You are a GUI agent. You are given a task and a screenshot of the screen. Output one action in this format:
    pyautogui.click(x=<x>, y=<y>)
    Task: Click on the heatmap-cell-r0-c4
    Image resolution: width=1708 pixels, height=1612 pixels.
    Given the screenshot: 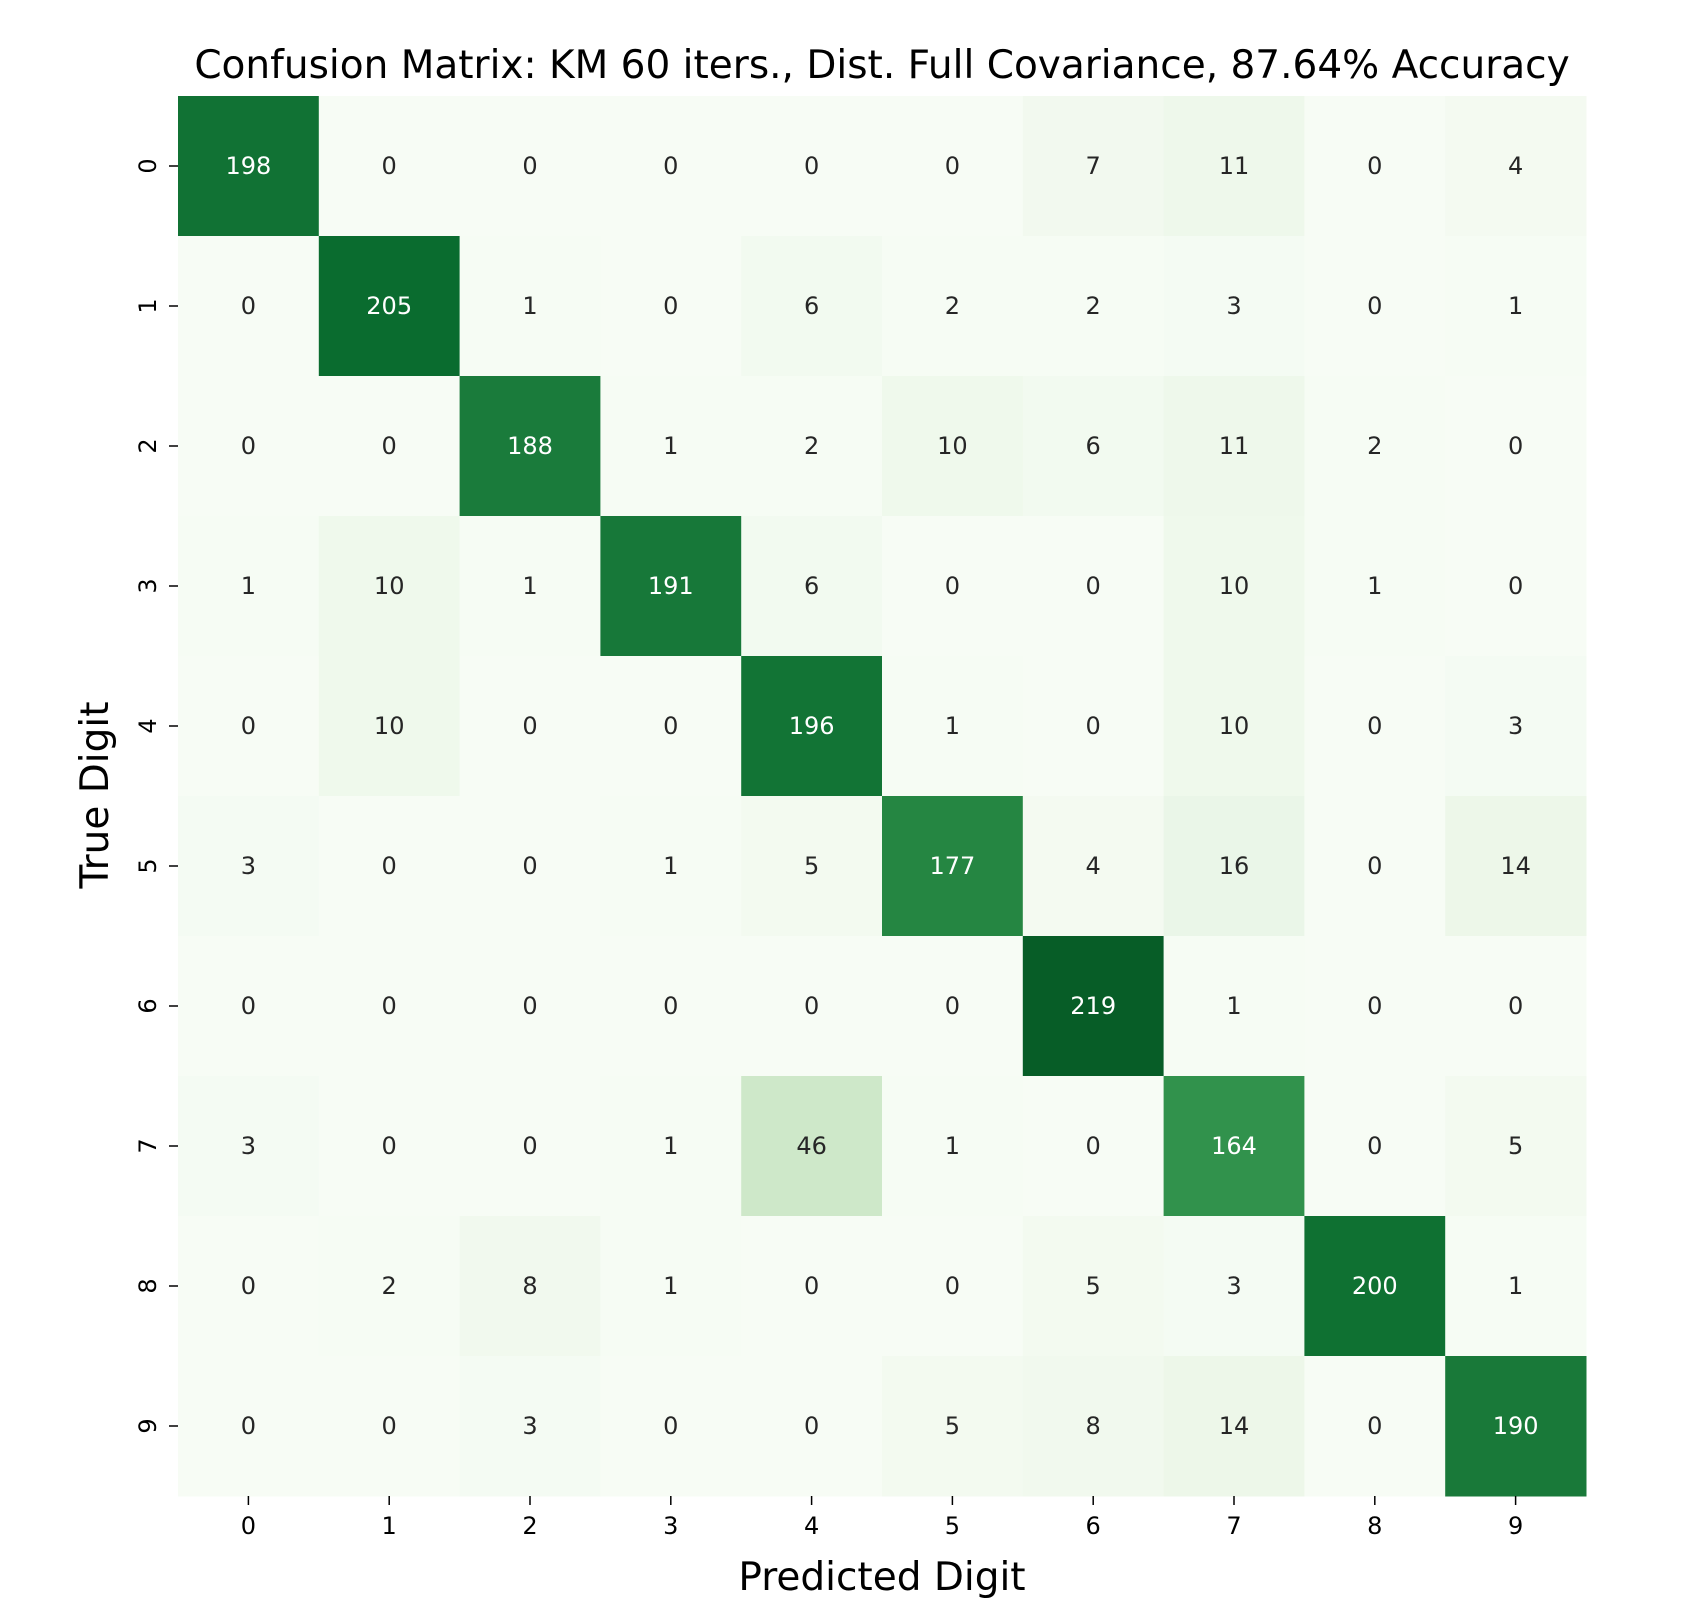 What is the action you would take?
    pyautogui.click(x=812, y=166)
    